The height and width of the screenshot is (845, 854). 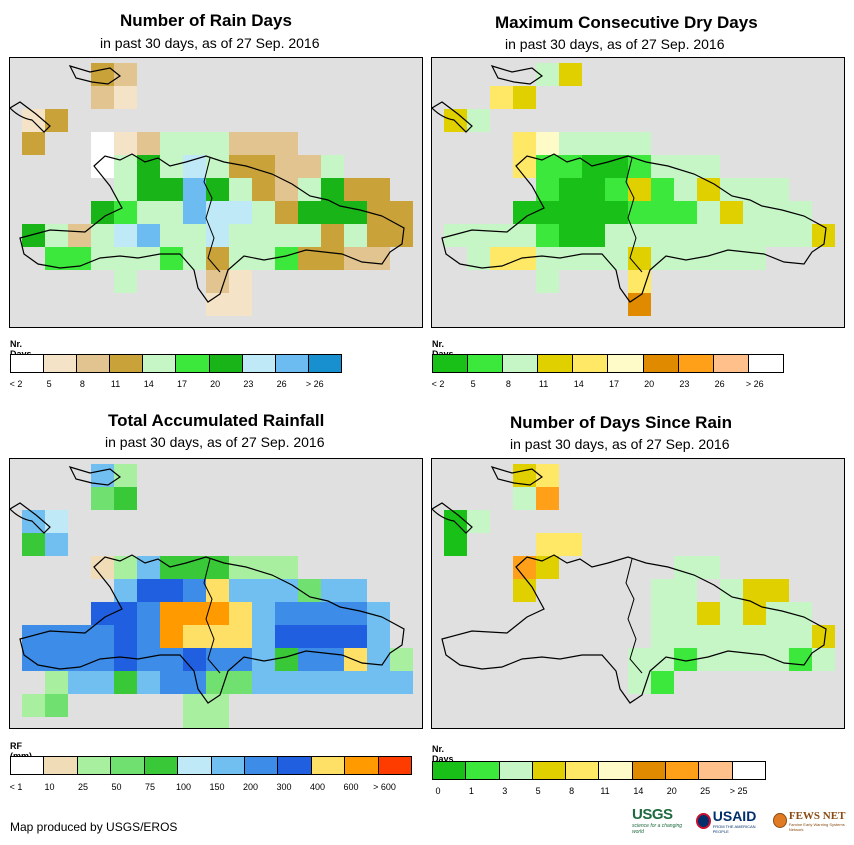 What do you see at coordinates (215, 384) in the screenshot?
I see `legend-tick-label: 20` at bounding box center [215, 384].